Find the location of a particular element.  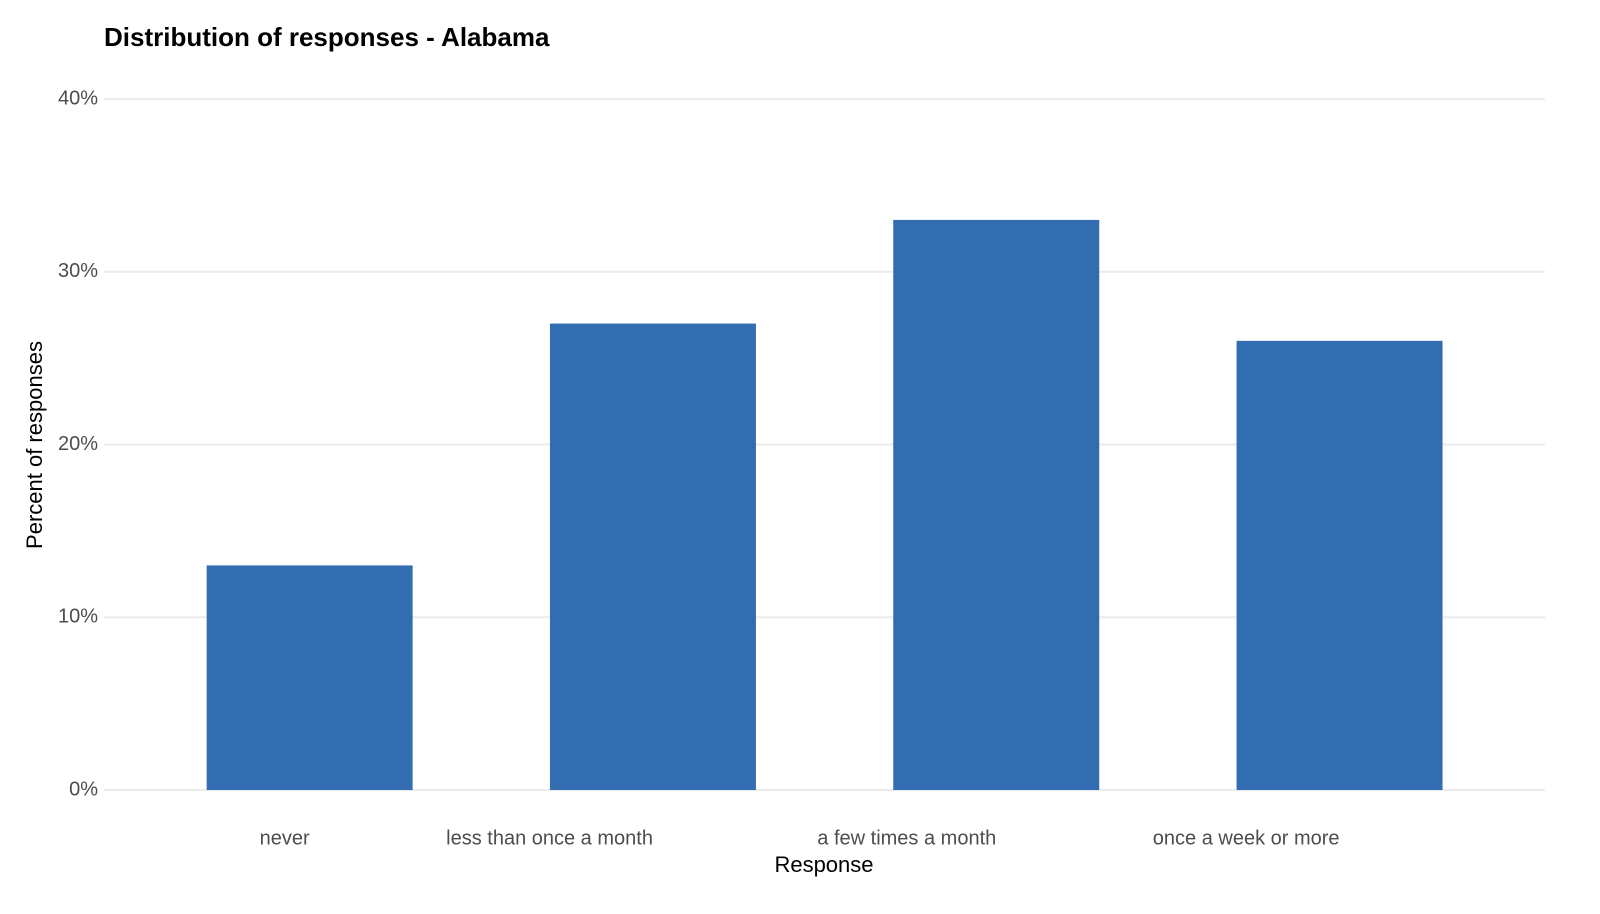

x-tick-label: a few times a month is located at coordinates (906, 838).